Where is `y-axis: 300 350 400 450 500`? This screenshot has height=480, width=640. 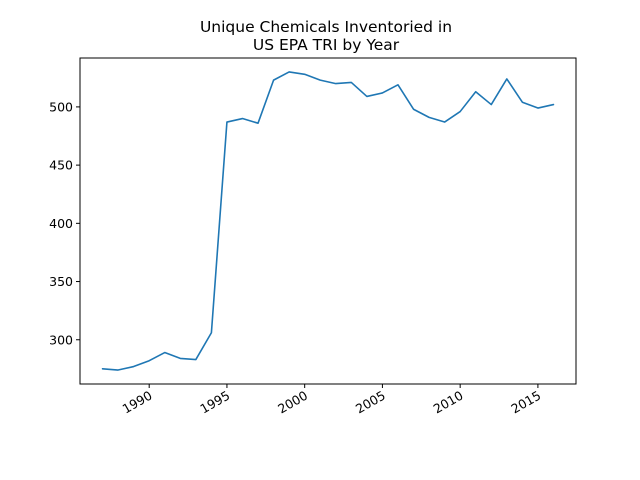 y-axis: 300 350 400 450 500 is located at coordinates (64, 223).